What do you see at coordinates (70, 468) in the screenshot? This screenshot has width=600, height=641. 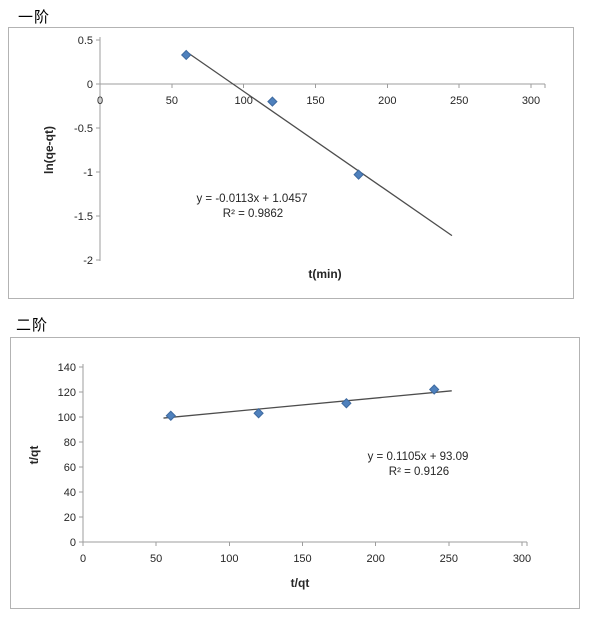 I see `y-tick-label: 60` at bounding box center [70, 468].